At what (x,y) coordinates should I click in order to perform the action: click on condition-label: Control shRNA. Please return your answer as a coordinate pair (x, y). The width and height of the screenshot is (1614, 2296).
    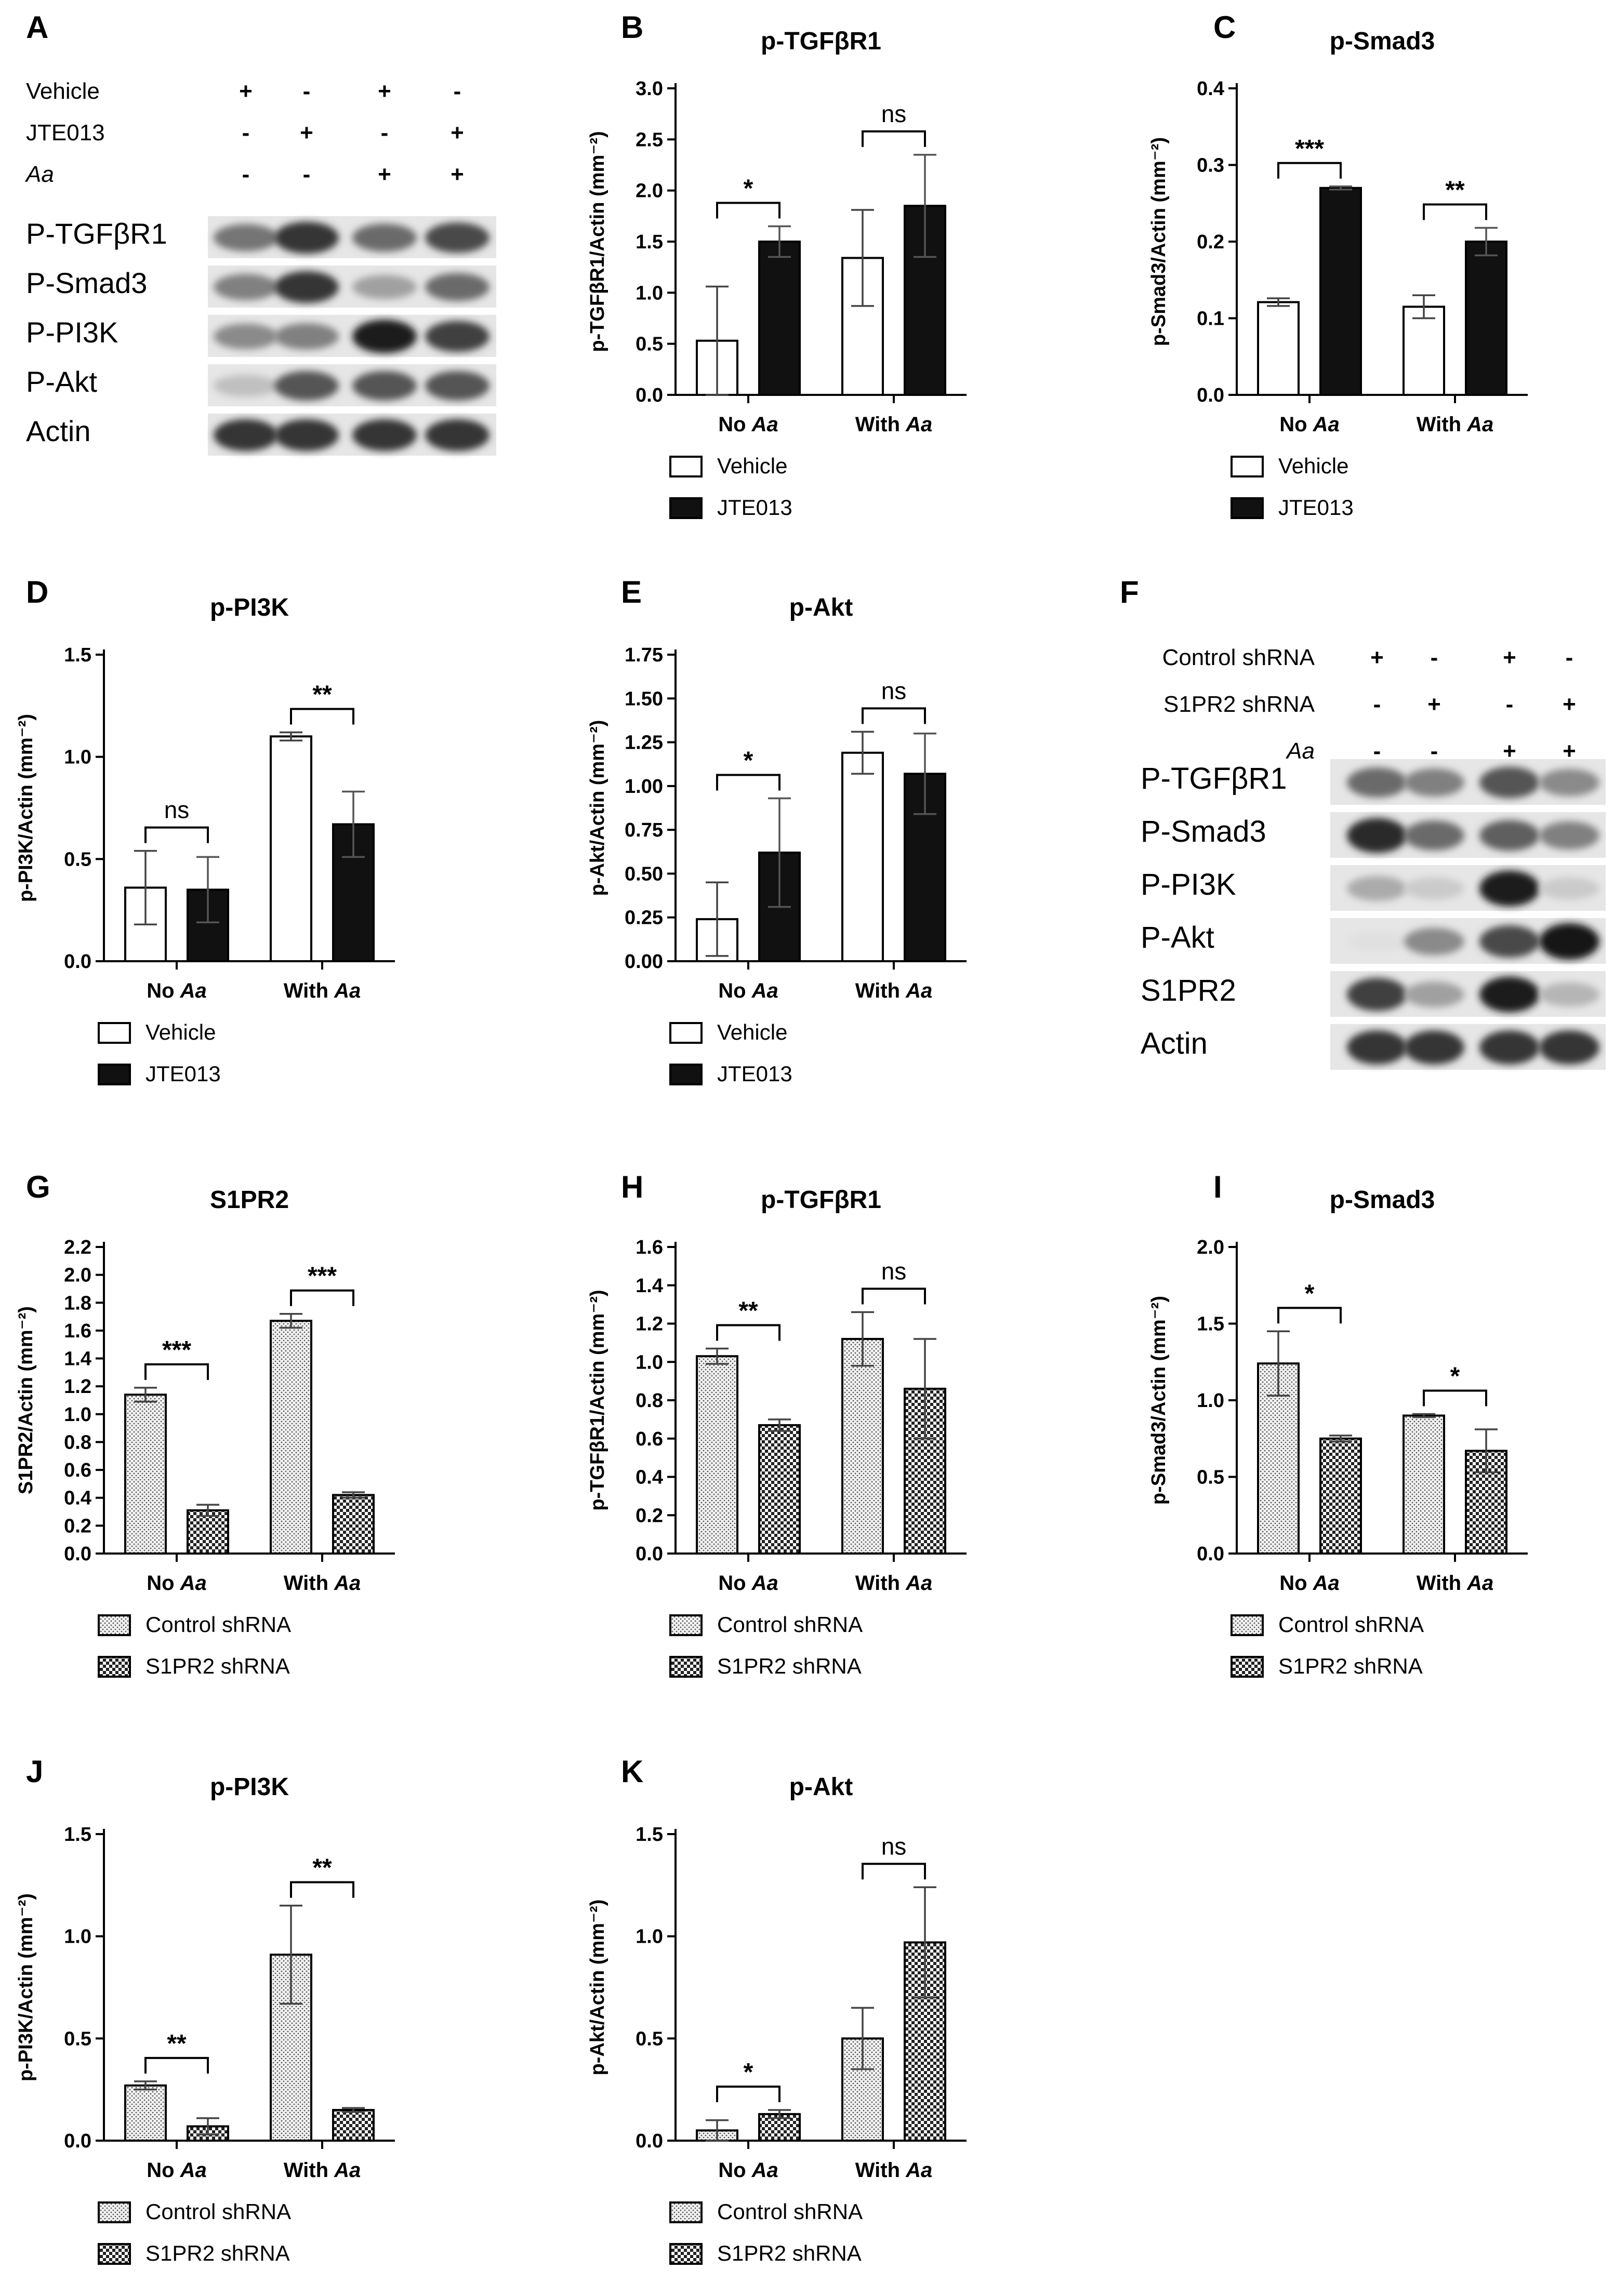
    Looking at the image, I should click on (1238, 658).